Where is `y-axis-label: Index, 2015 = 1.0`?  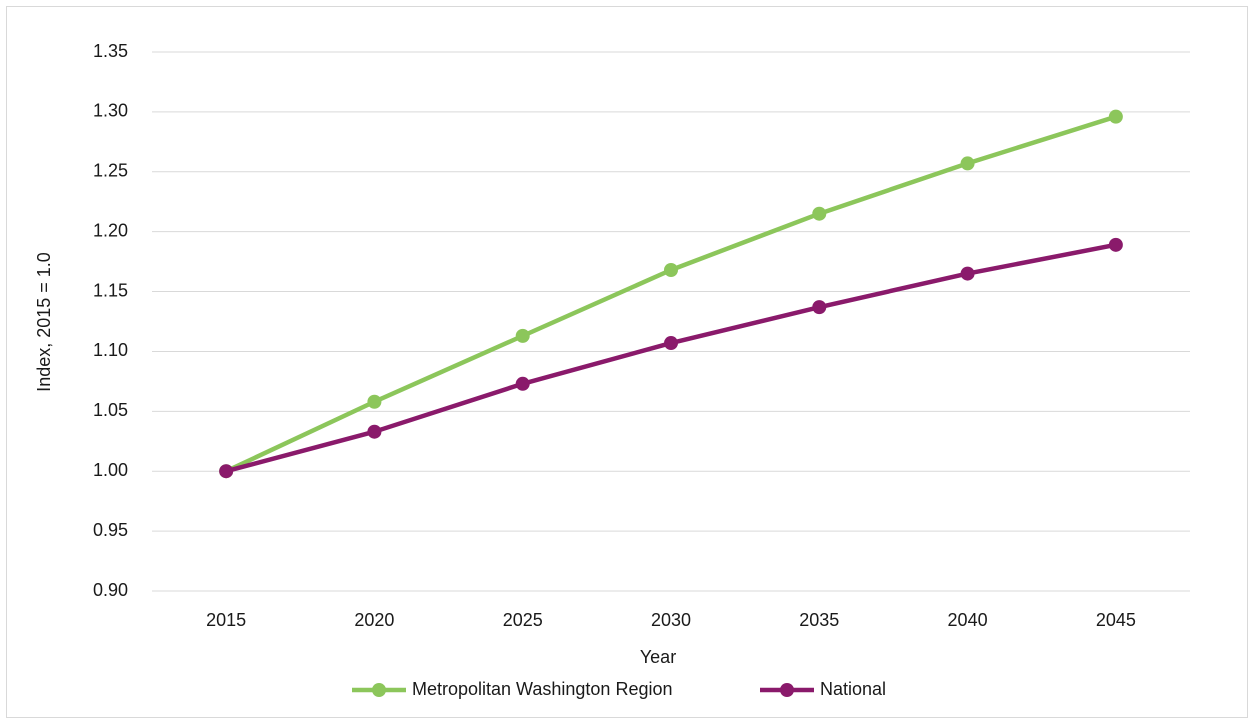 y-axis-label: Index, 2015 = 1.0 is located at coordinates (44, 322).